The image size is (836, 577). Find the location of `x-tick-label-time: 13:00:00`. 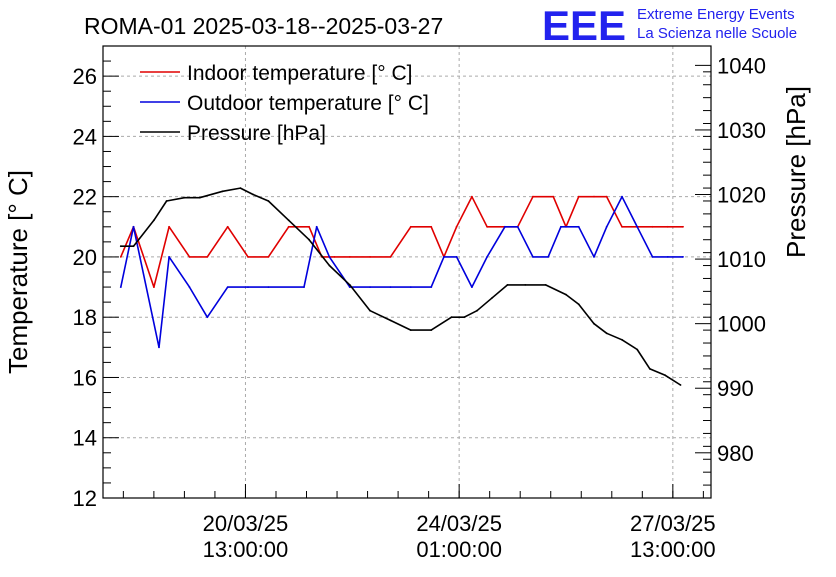

x-tick-label-time: 13:00:00 is located at coordinates (673, 549).